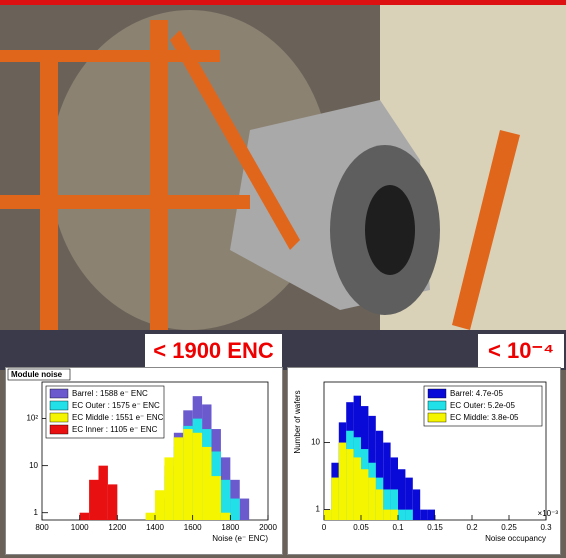  Describe the element at coordinates (80, 527) in the screenshot. I see `x-tick-label: 1000` at that location.